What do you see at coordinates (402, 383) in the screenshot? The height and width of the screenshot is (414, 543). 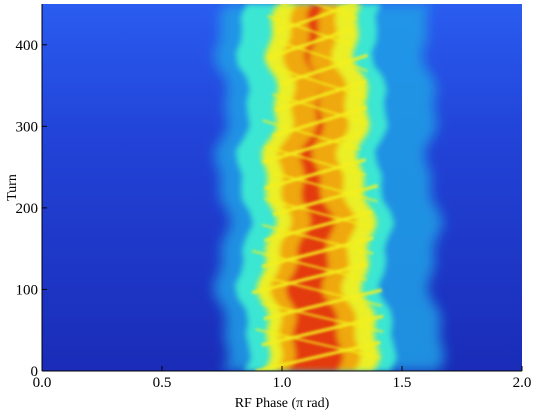 I see `x-tick-label: 1.5` at bounding box center [402, 383].